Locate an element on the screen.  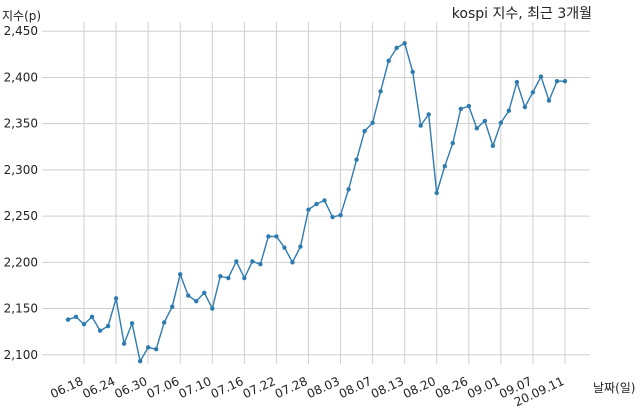
x-axis-title: 날짜(일) is located at coordinates (614, 388).